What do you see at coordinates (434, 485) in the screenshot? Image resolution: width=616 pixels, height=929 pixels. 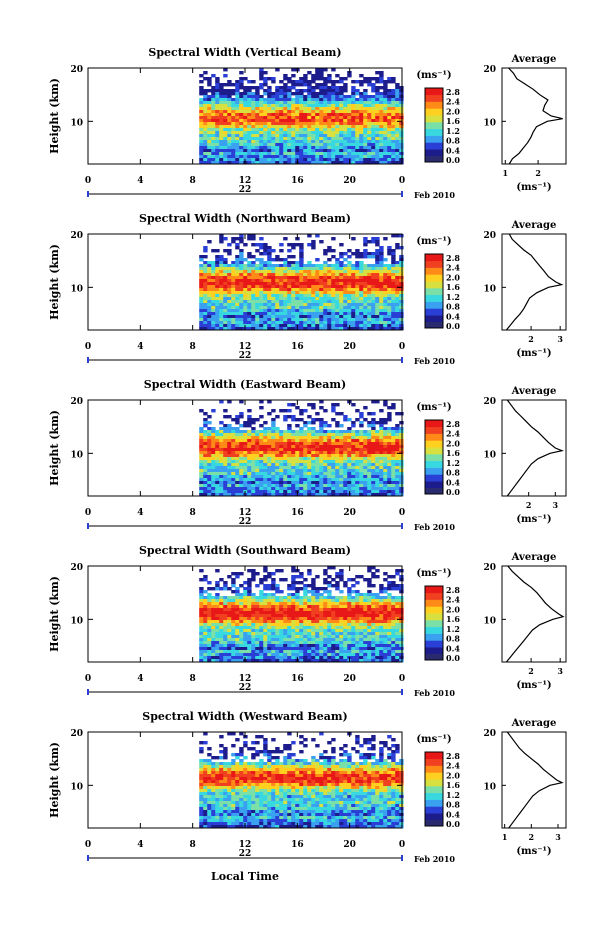 I see `colorbar-segment` at bounding box center [434, 485].